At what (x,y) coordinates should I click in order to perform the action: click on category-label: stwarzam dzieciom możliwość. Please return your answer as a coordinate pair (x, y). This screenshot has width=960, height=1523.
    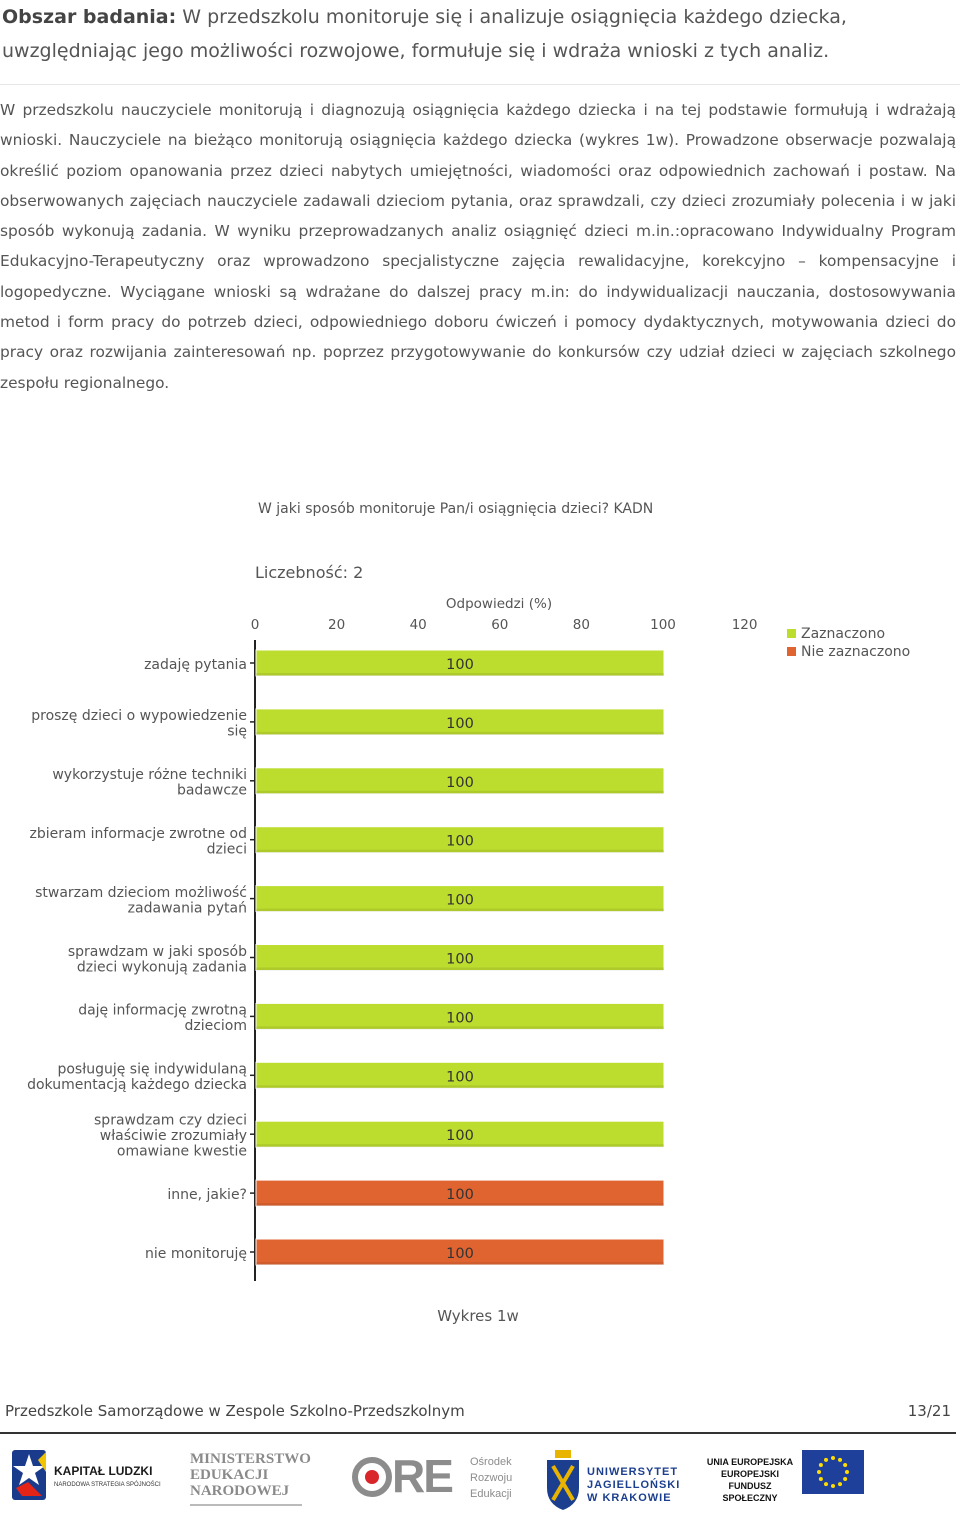
    Looking at the image, I should click on (141, 893).